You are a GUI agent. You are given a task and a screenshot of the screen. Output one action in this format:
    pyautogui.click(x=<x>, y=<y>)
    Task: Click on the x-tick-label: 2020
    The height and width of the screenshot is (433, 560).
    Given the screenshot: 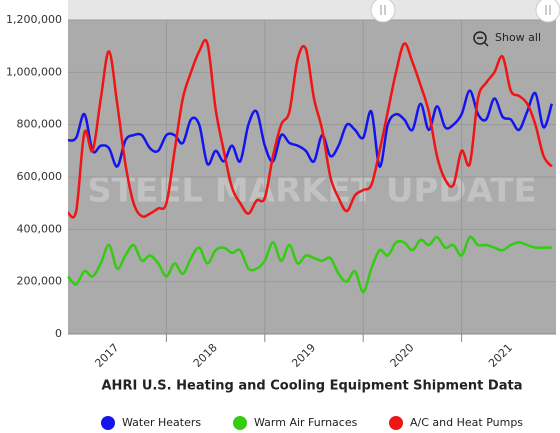 What is the action you would take?
    pyautogui.click(x=402, y=355)
    